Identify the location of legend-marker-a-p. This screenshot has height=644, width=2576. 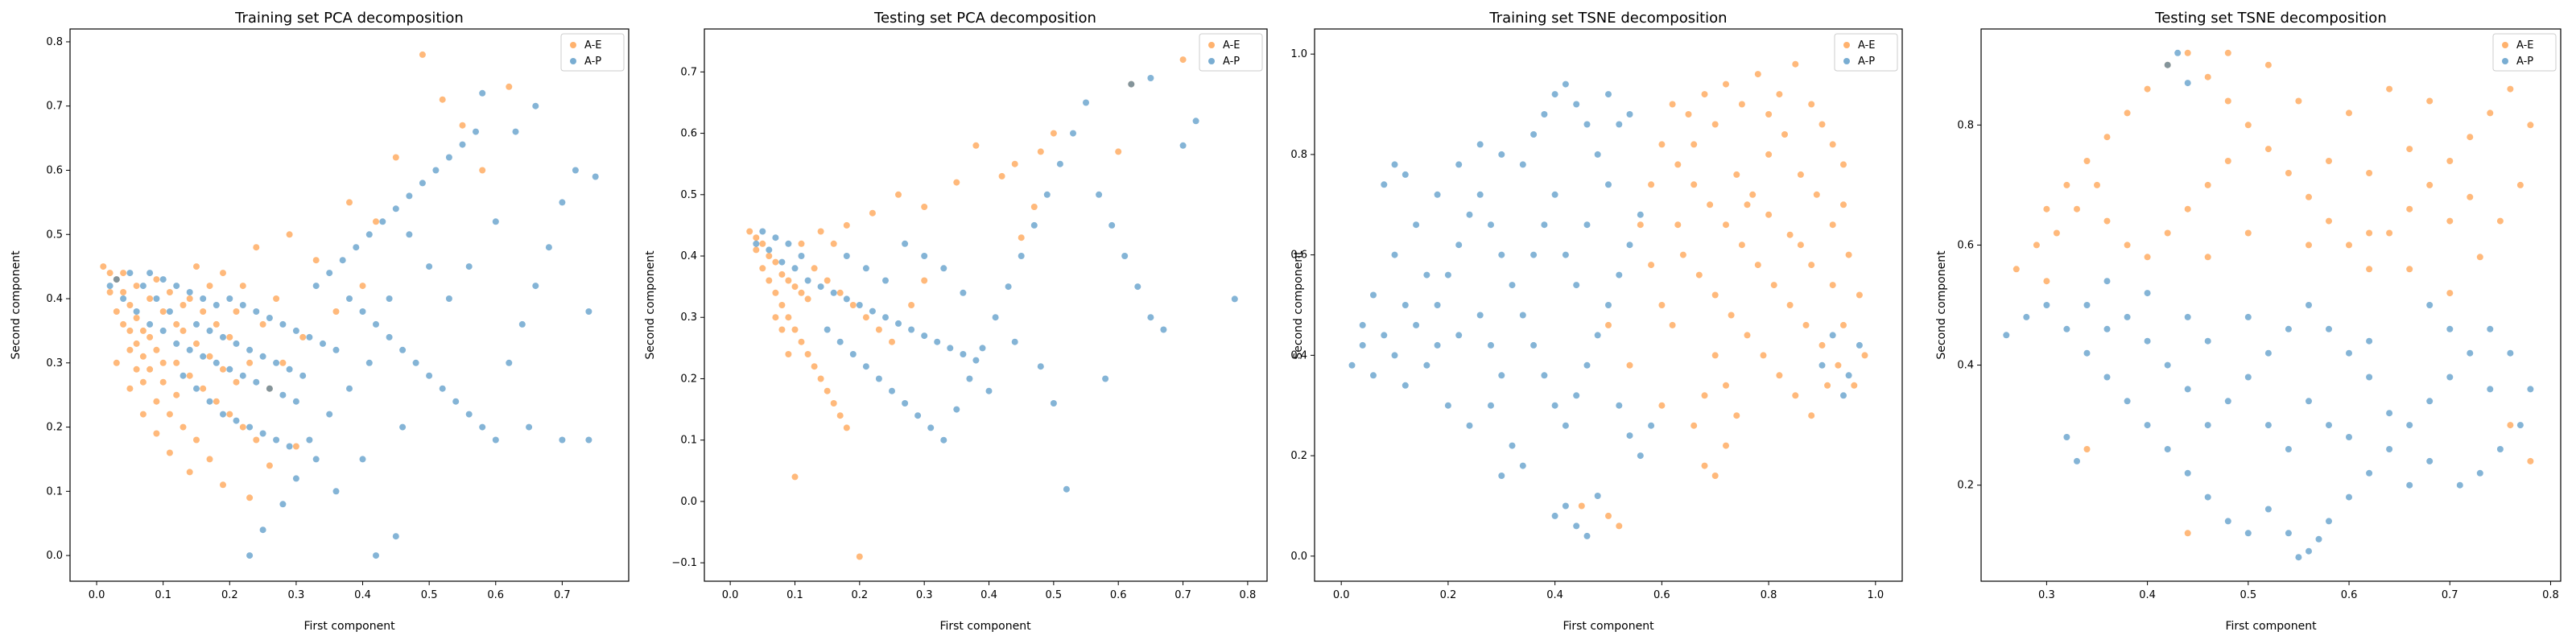
(573, 61).